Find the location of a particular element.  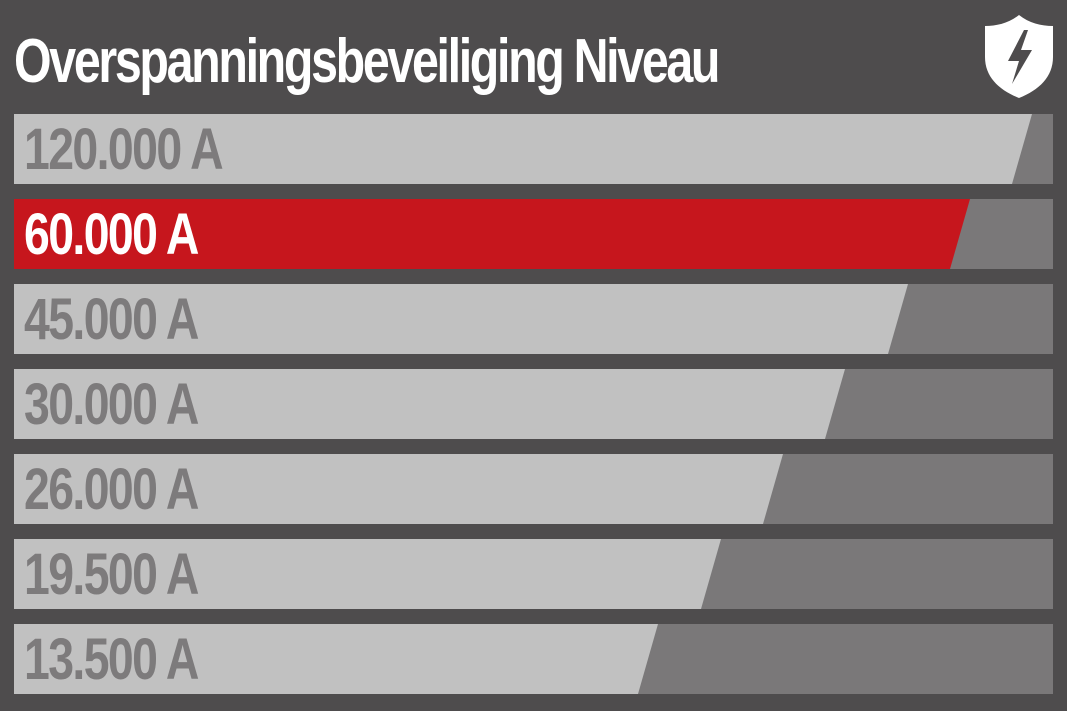

level-bar-active is located at coordinates (492, 234).